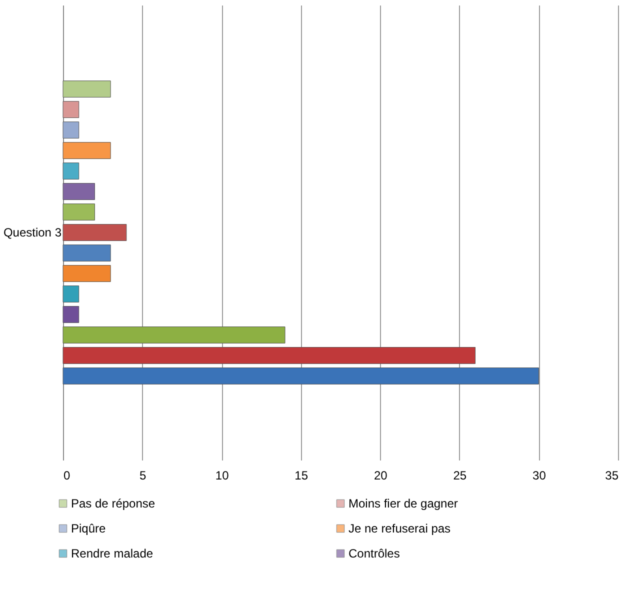 The height and width of the screenshot is (614, 636). What do you see at coordinates (113, 503) in the screenshot?
I see `legend-label: Pas de réponse` at bounding box center [113, 503].